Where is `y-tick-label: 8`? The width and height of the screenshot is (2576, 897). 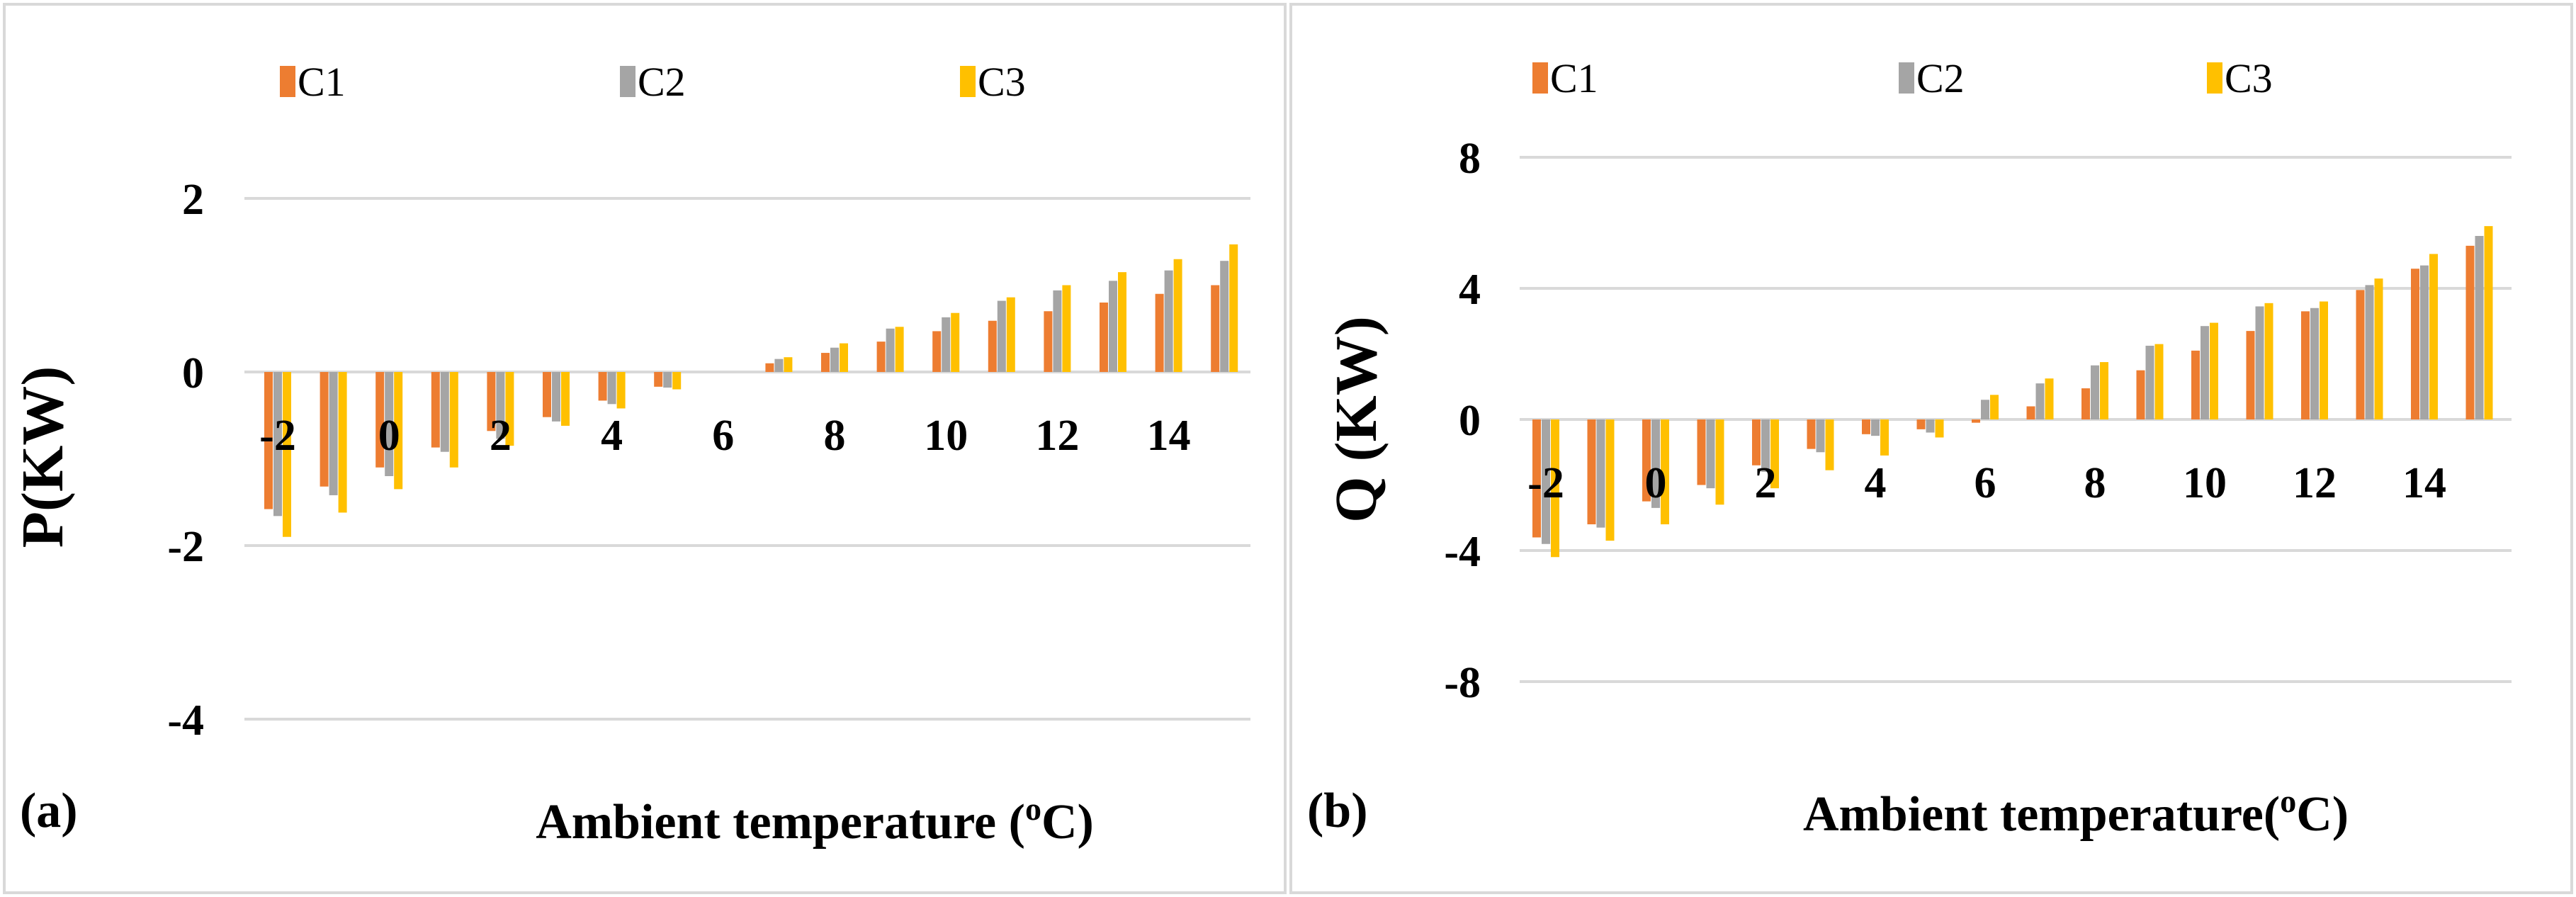 y-tick-label: 8 is located at coordinates (1470, 159).